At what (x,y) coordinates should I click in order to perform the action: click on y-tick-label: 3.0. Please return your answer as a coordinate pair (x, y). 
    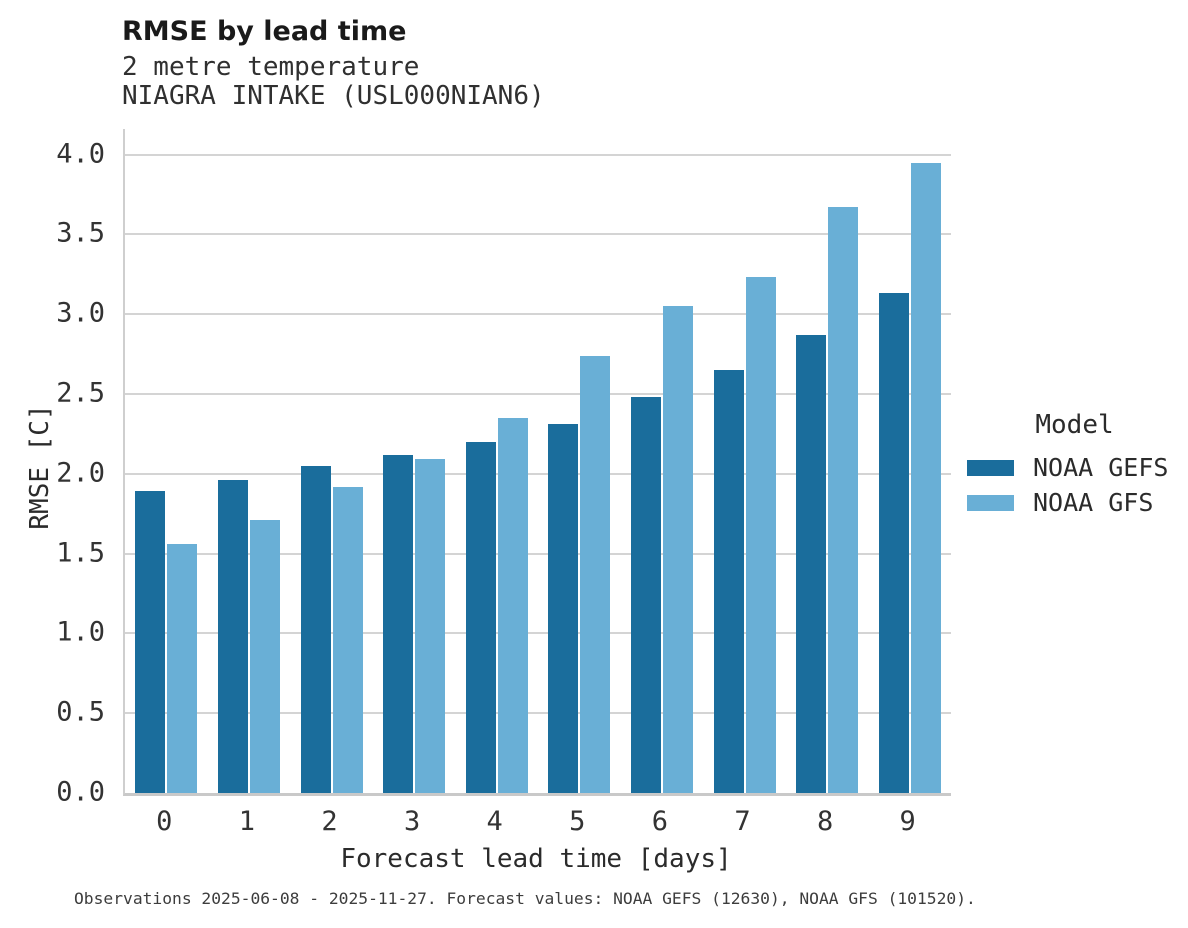
    Looking at the image, I should click on (80, 313).